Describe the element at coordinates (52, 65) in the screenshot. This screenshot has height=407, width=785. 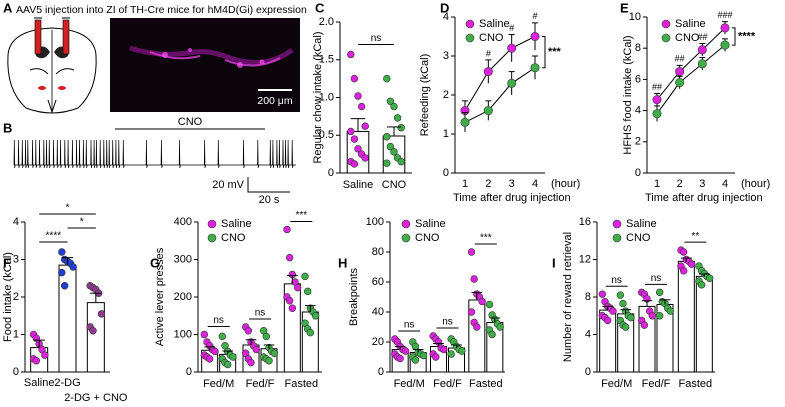
I see `brain-schematic` at that location.